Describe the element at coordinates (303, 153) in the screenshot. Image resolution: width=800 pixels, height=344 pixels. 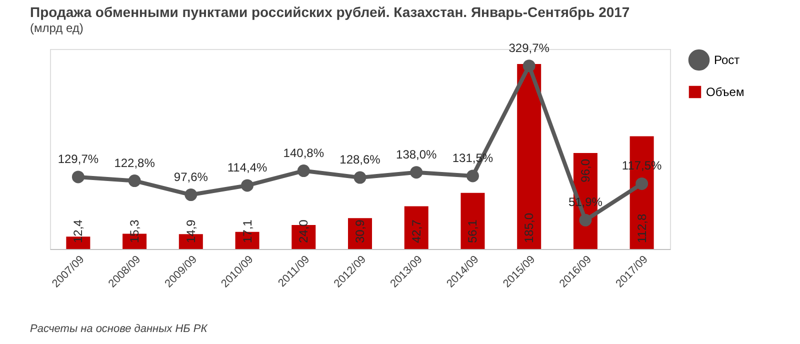
I see `data-label: 140,8%` at that location.